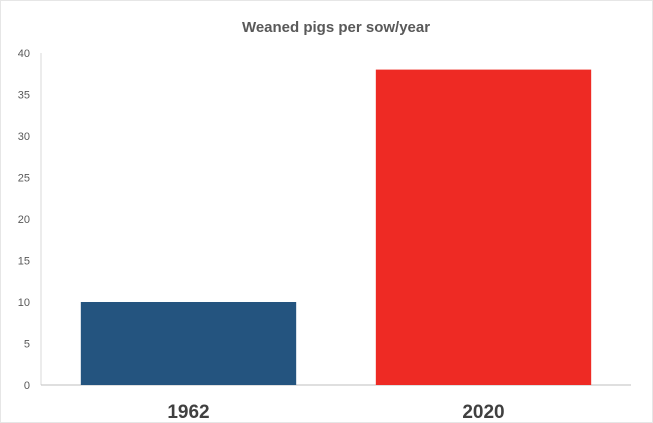 The width and height of the screenshot is (653, 423). I want to click on x-tick-label-2020: 2020, so click(483, 412).